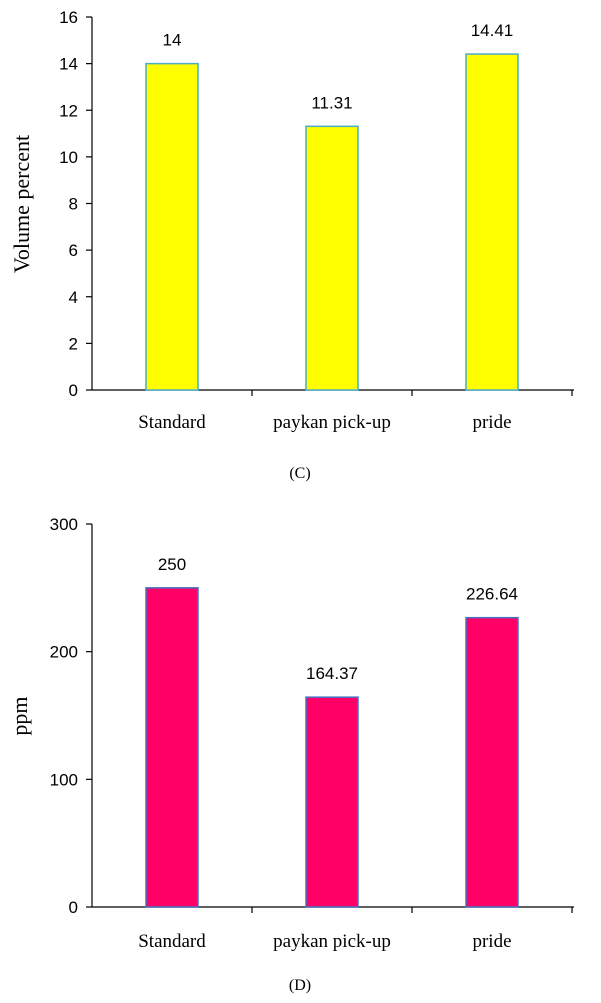  I want to click on figure-caption: (C), so click(299, 473).